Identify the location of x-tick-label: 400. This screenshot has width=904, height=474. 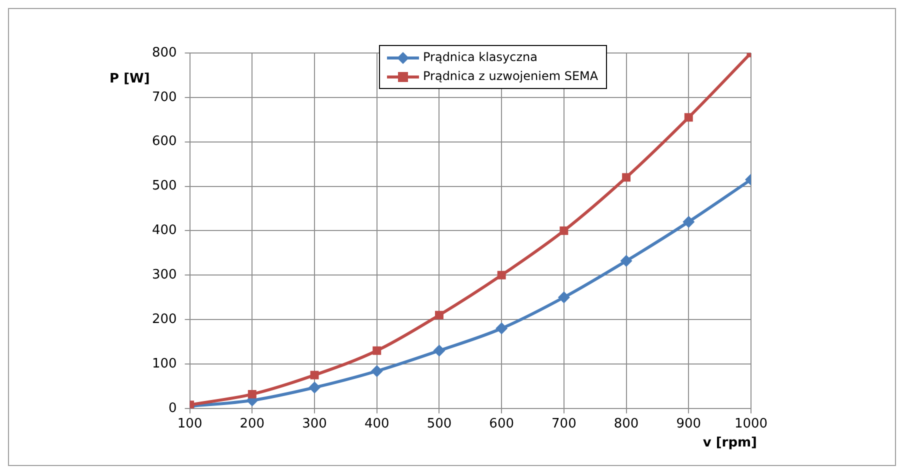
(377, 424).